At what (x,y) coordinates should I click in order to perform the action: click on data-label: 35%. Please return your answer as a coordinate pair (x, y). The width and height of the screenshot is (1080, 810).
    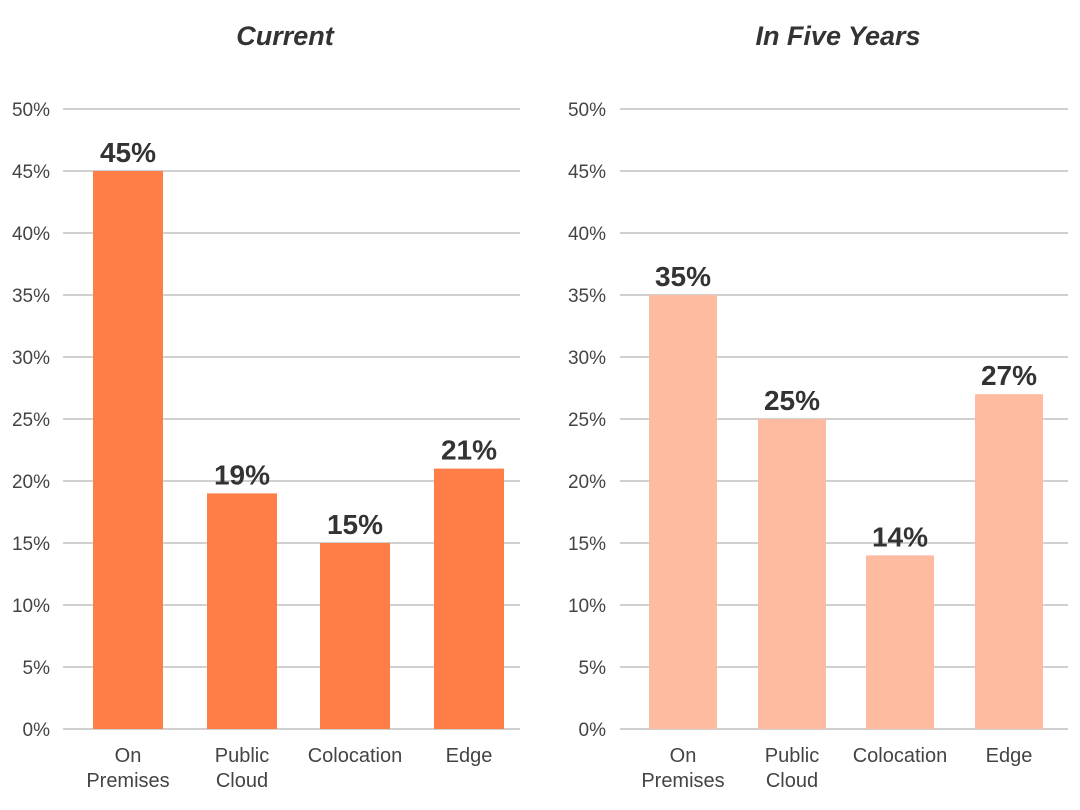
    Looking at the image, I should click on (683, 276).